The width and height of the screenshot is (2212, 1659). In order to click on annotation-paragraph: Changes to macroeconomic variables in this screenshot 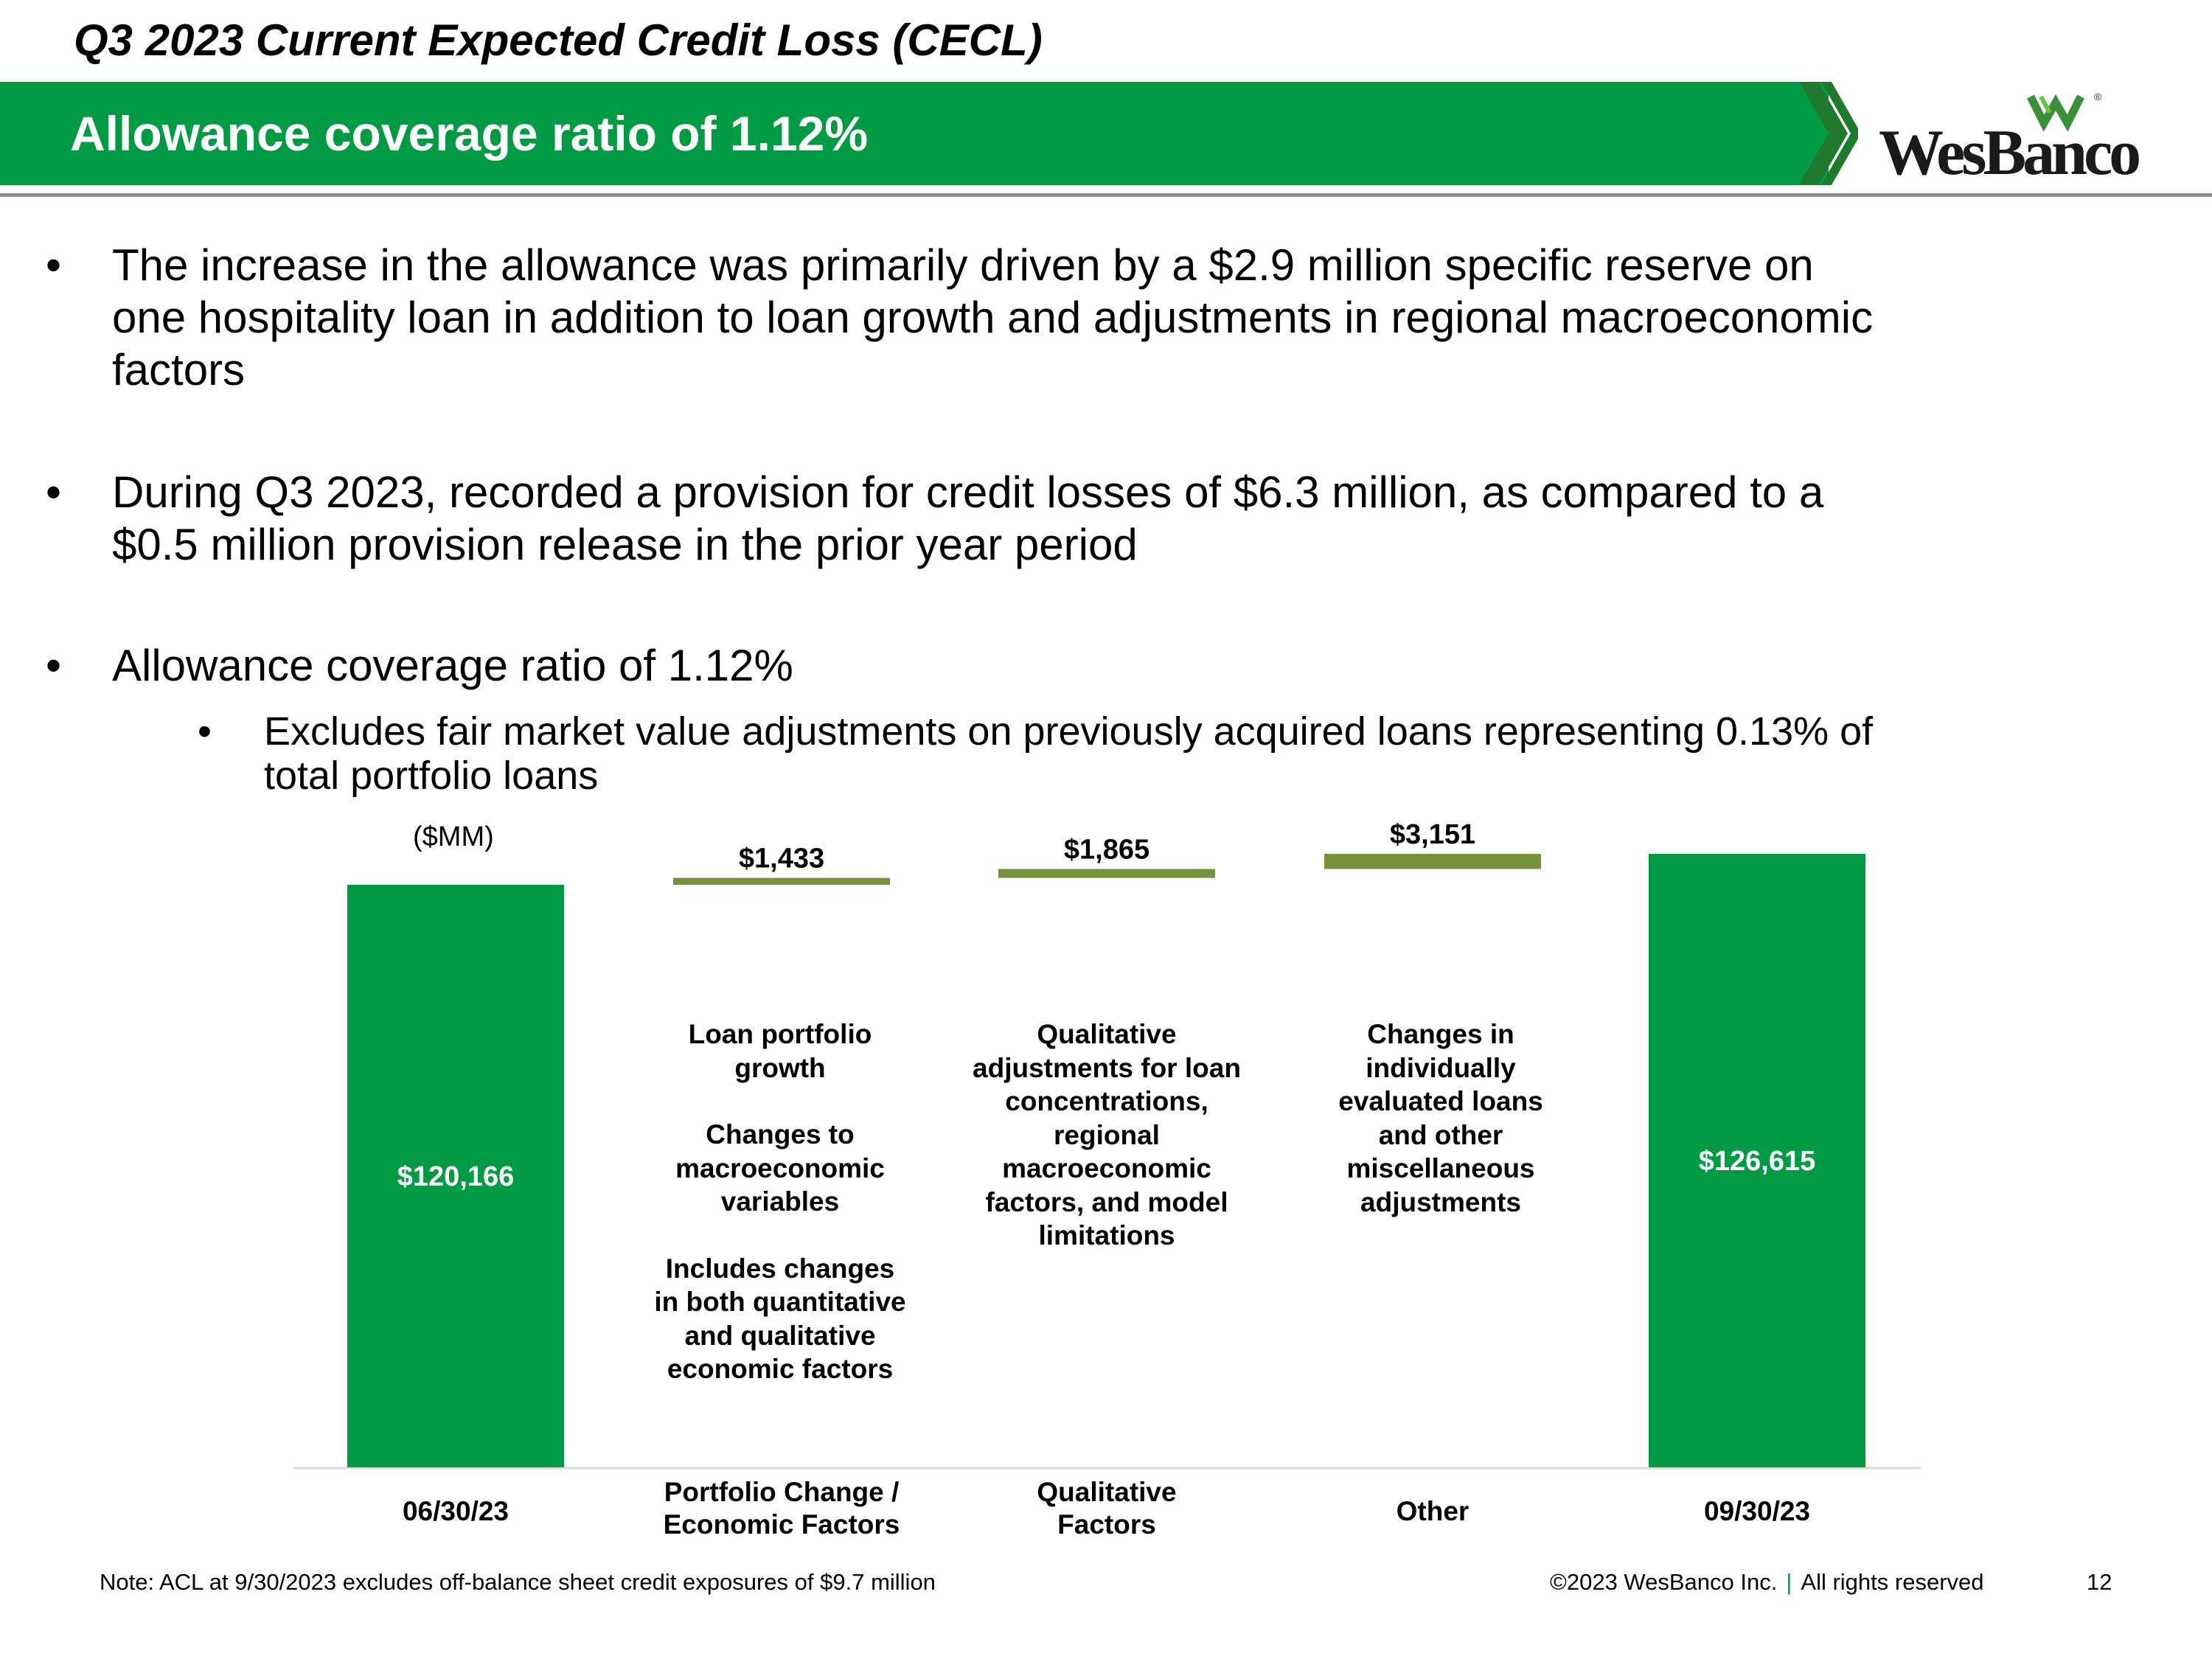, I will do `click(780, 1168)`.